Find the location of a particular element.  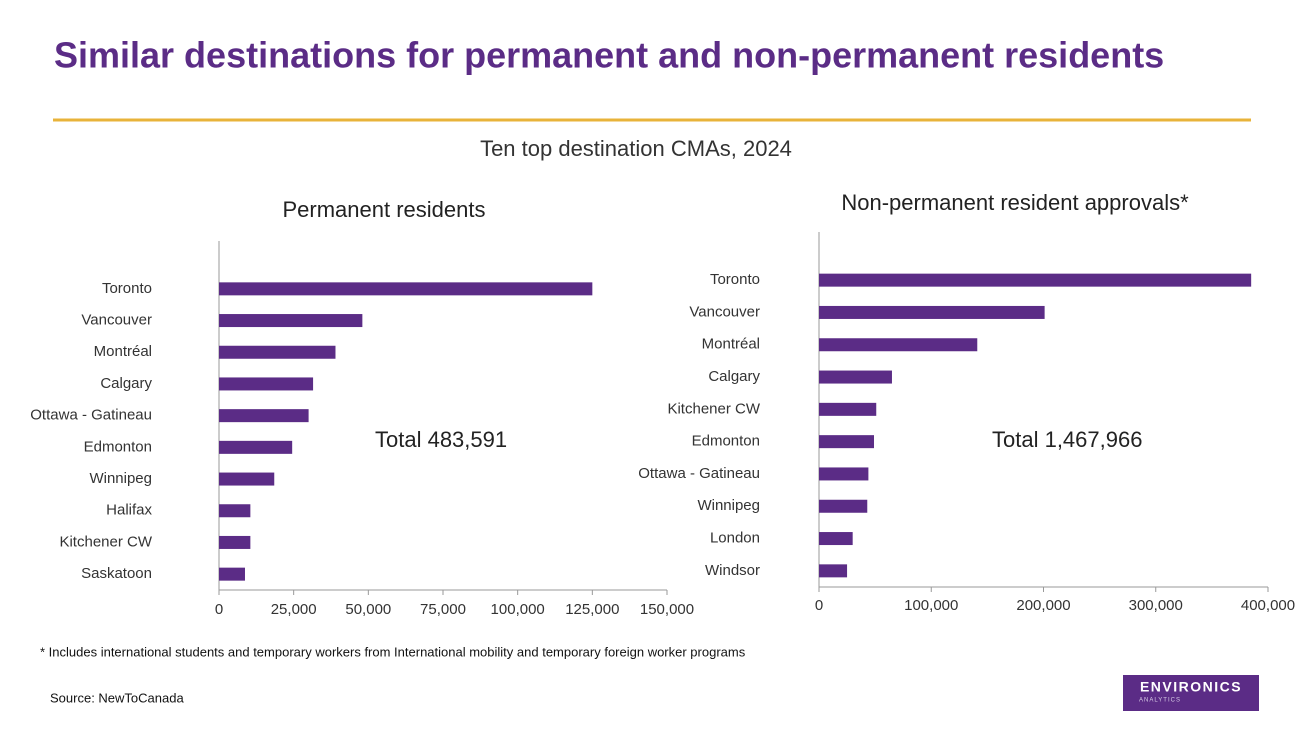

x-tick-label: 125,000 is located at coordinates (592, 609).